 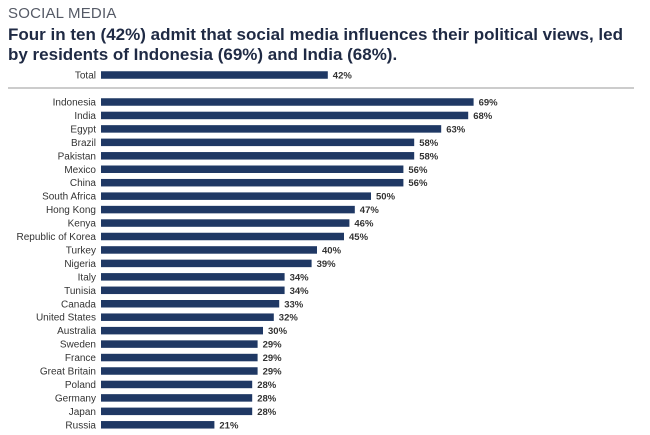 I want to click on bar-italy, so click(x=193, y=277).